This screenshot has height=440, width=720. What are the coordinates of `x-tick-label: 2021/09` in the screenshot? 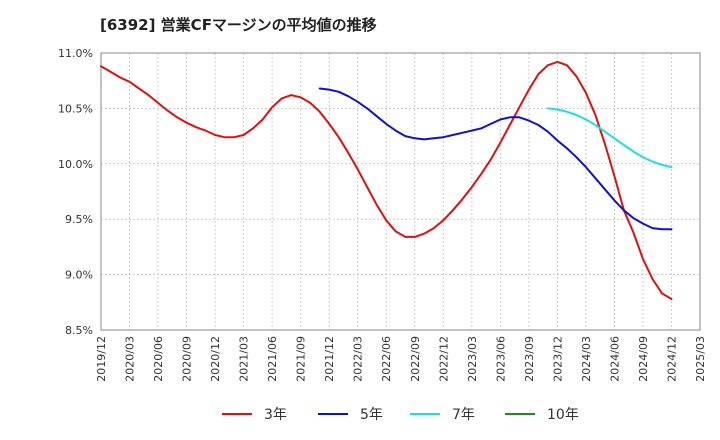 It's located at (301, 359).